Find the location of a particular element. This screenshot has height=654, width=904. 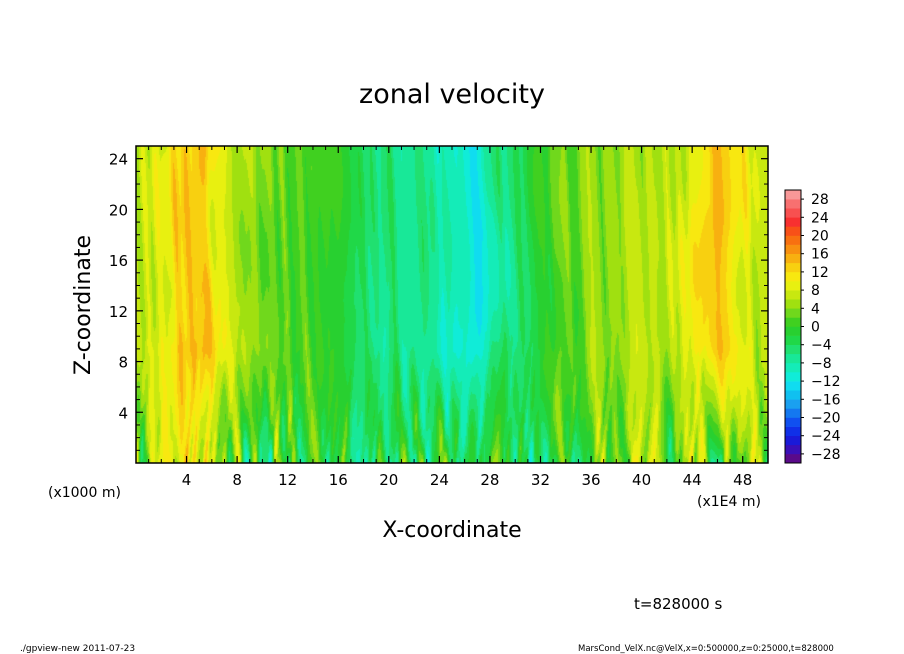

colorbar-label-14: −28 is located at coordinates (826, 455).